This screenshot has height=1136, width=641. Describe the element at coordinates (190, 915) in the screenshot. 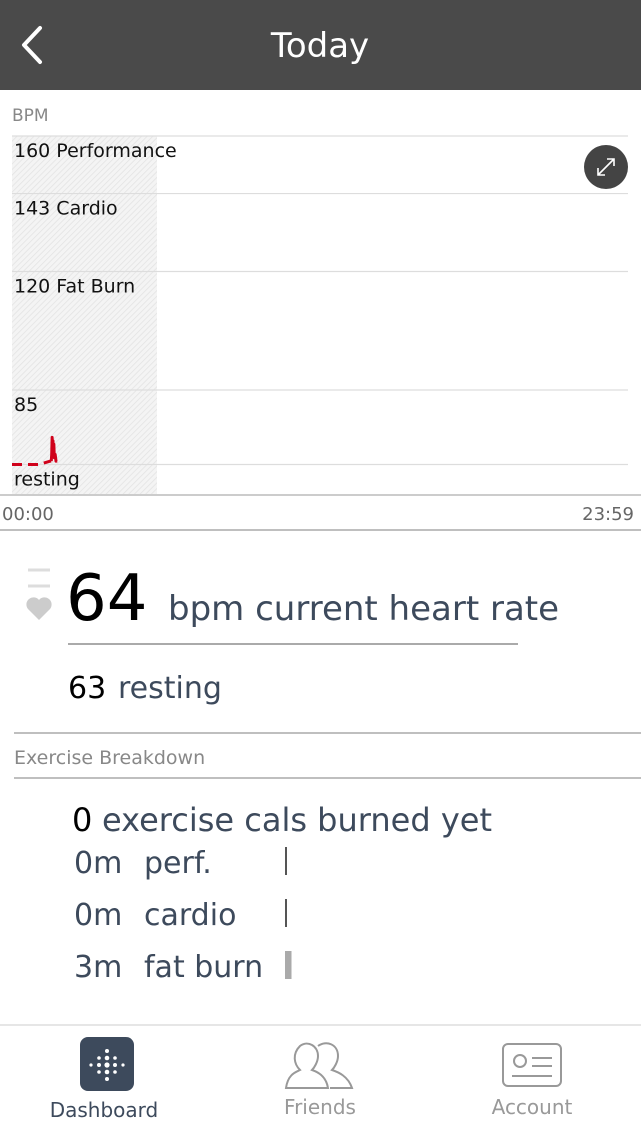

I see `row-label: cardio` at that location.